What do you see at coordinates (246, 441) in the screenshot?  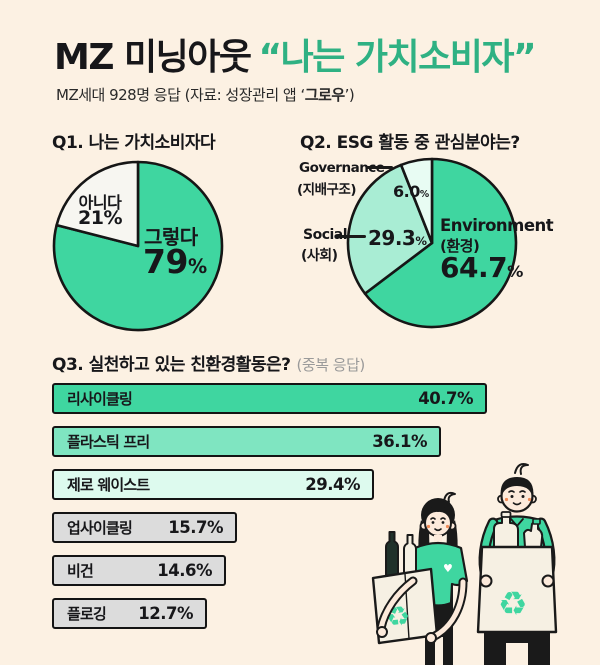 I see `bar: 플라스틱 프리 36.1%` at bounding box center [246, 441].